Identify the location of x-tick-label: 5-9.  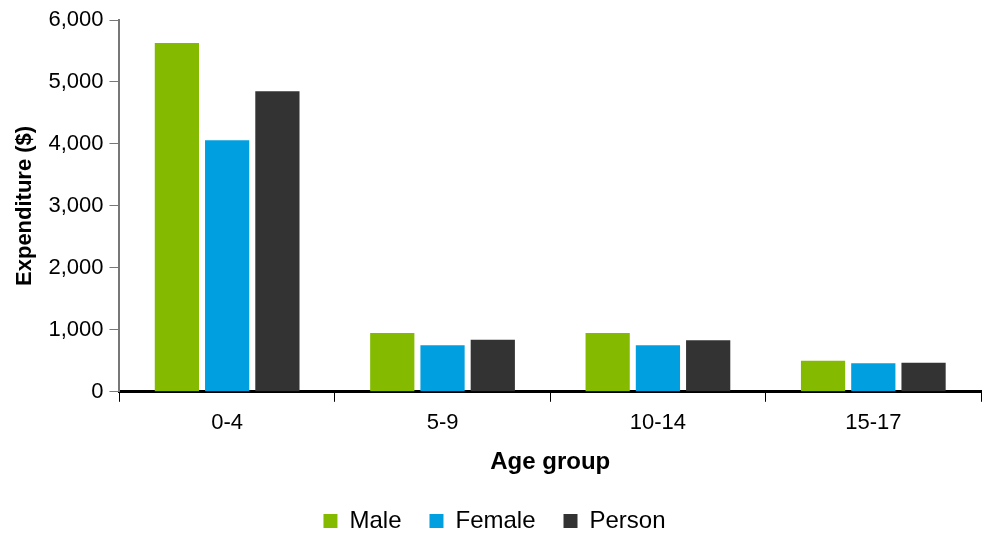
(442, 422).